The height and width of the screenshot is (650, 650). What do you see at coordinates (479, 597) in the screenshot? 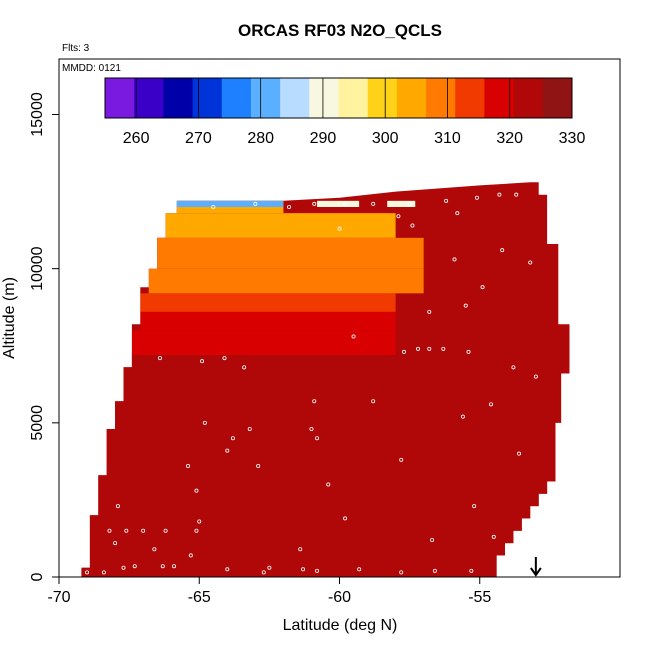
I see `x-tick-label: -55` at bounding box center [479, 597].